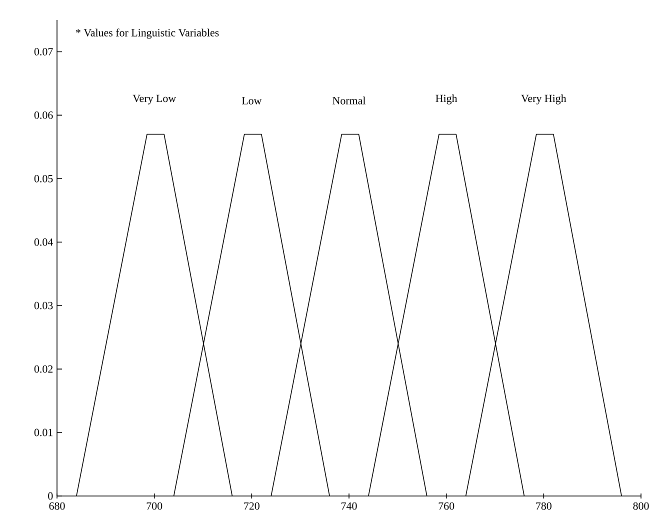 The height and width of the screenshot is (521, 657). Describe the element at coordinates (544, 506) in the screenshot. I see `x-tick-label: 780` at that location.